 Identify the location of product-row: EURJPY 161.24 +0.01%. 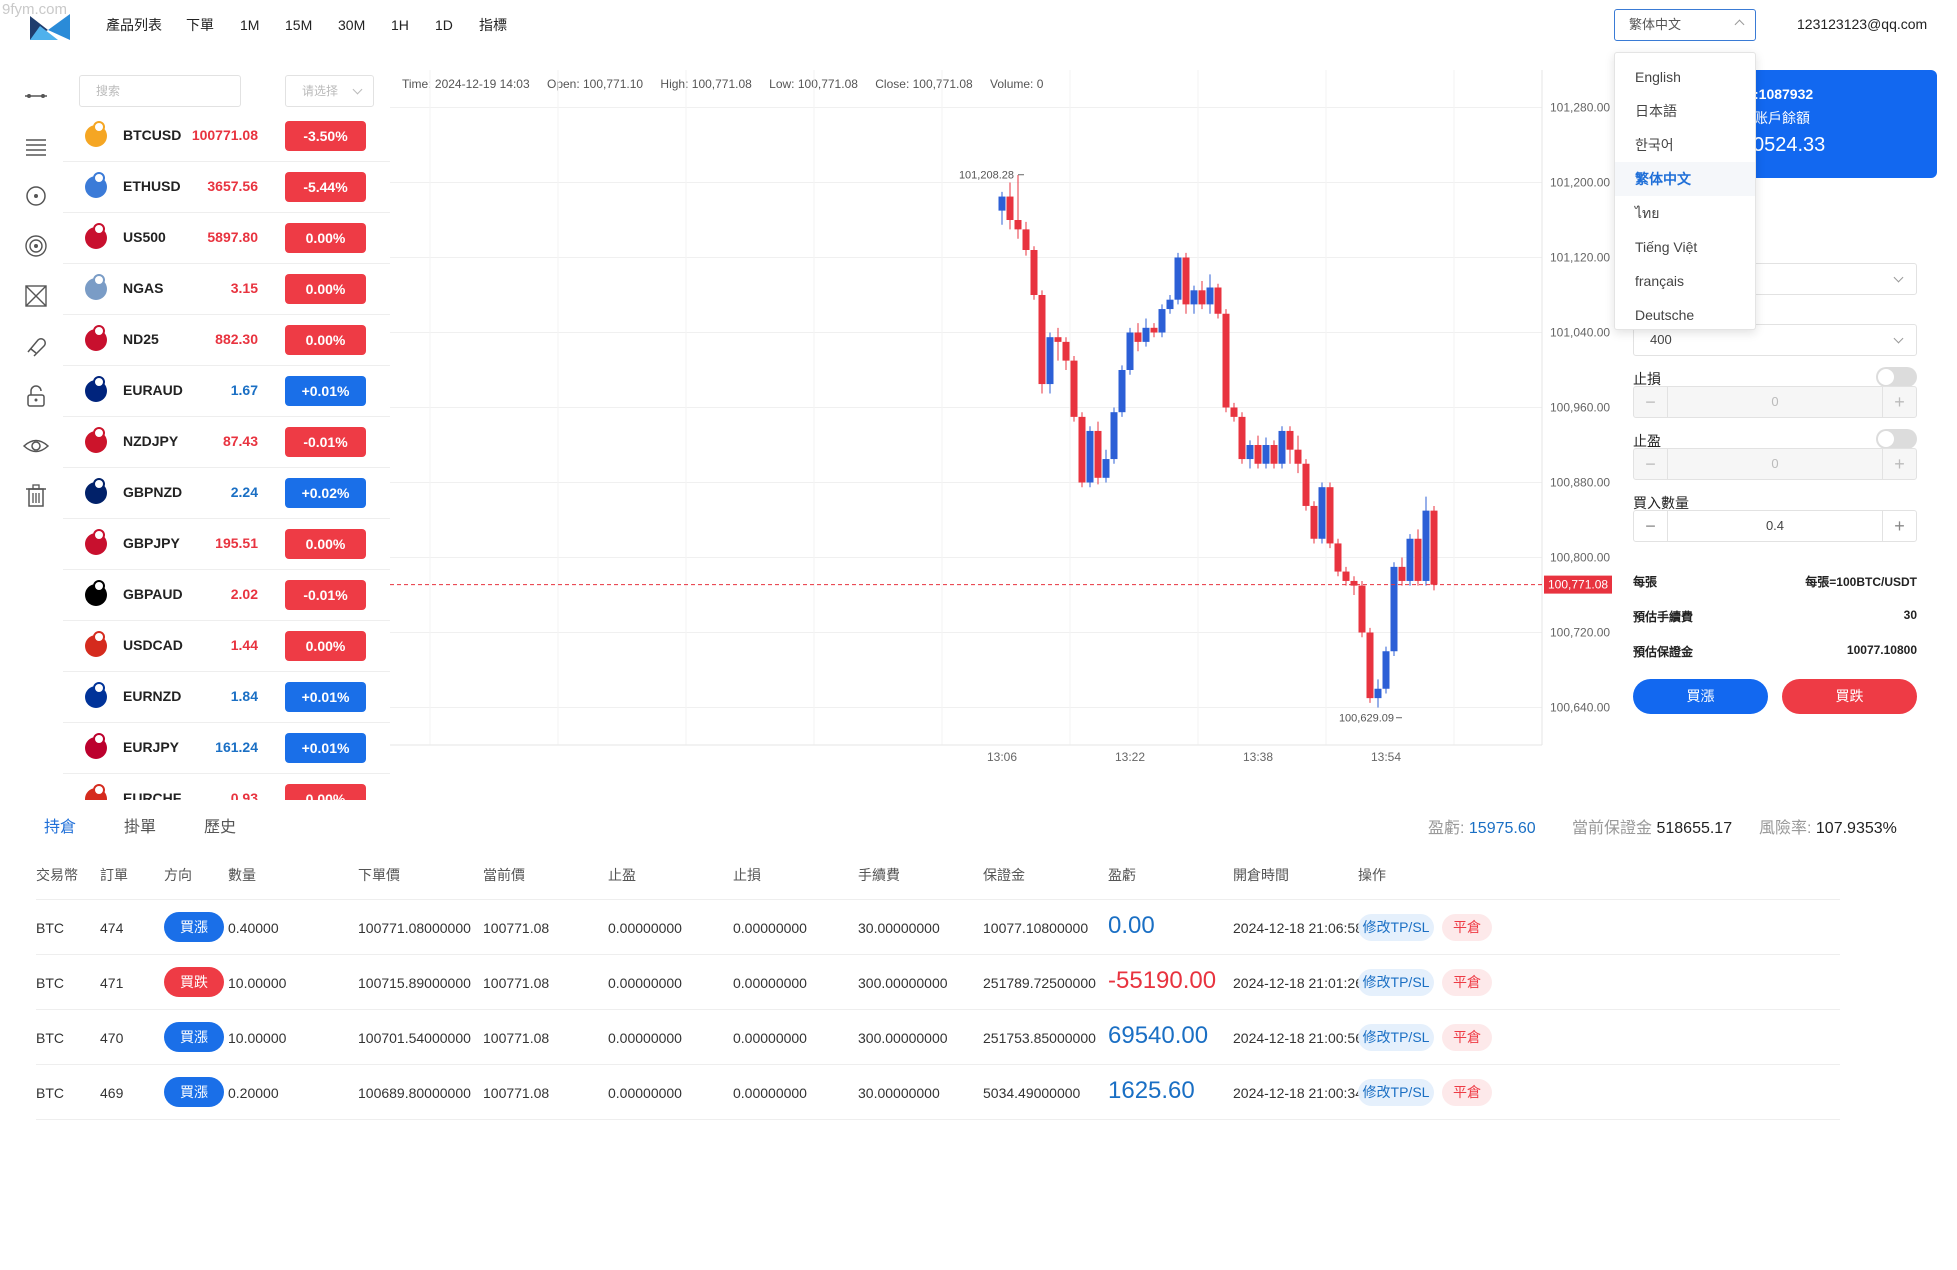
(226, 748).